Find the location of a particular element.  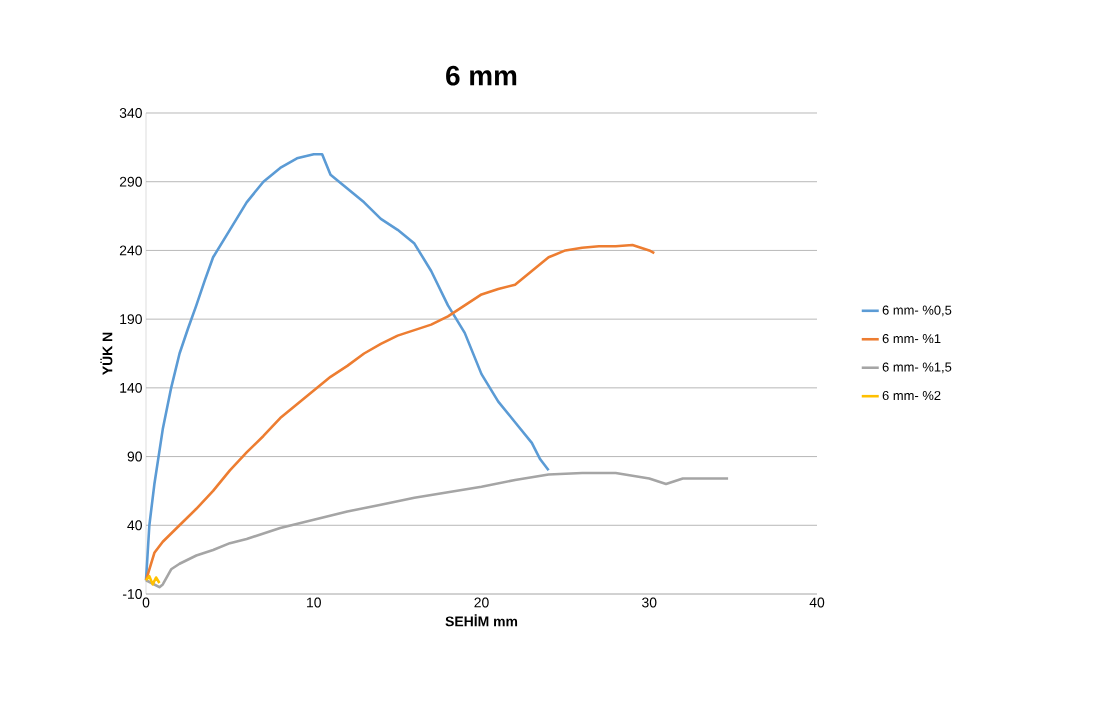

legend-label: 6 mm- %2 is located at coordinates (911, 395).